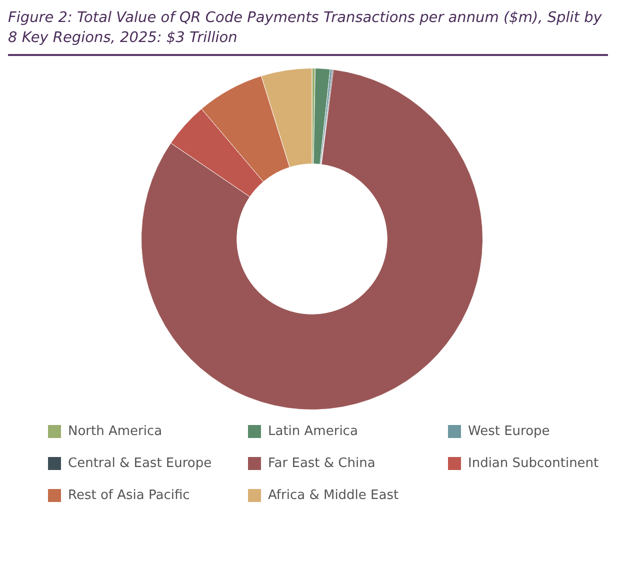 The image size is (627, 580). Describe the element at coordinates (140, 463) in the screenshot. I see `legend-label: Central & East Europe` at that location.